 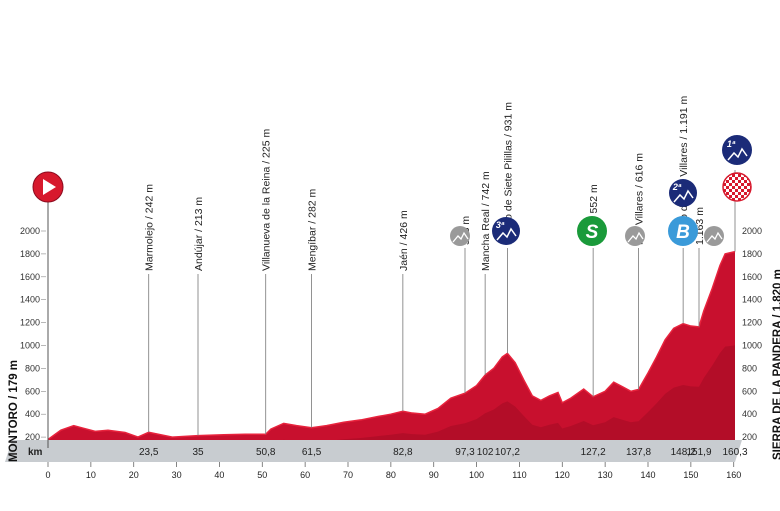 I want to click on x-axis-ticks: 0 10 20 30 40 50 60 70 80 90 100 110 120 130 140 150 160, so click(x=393, y=471).